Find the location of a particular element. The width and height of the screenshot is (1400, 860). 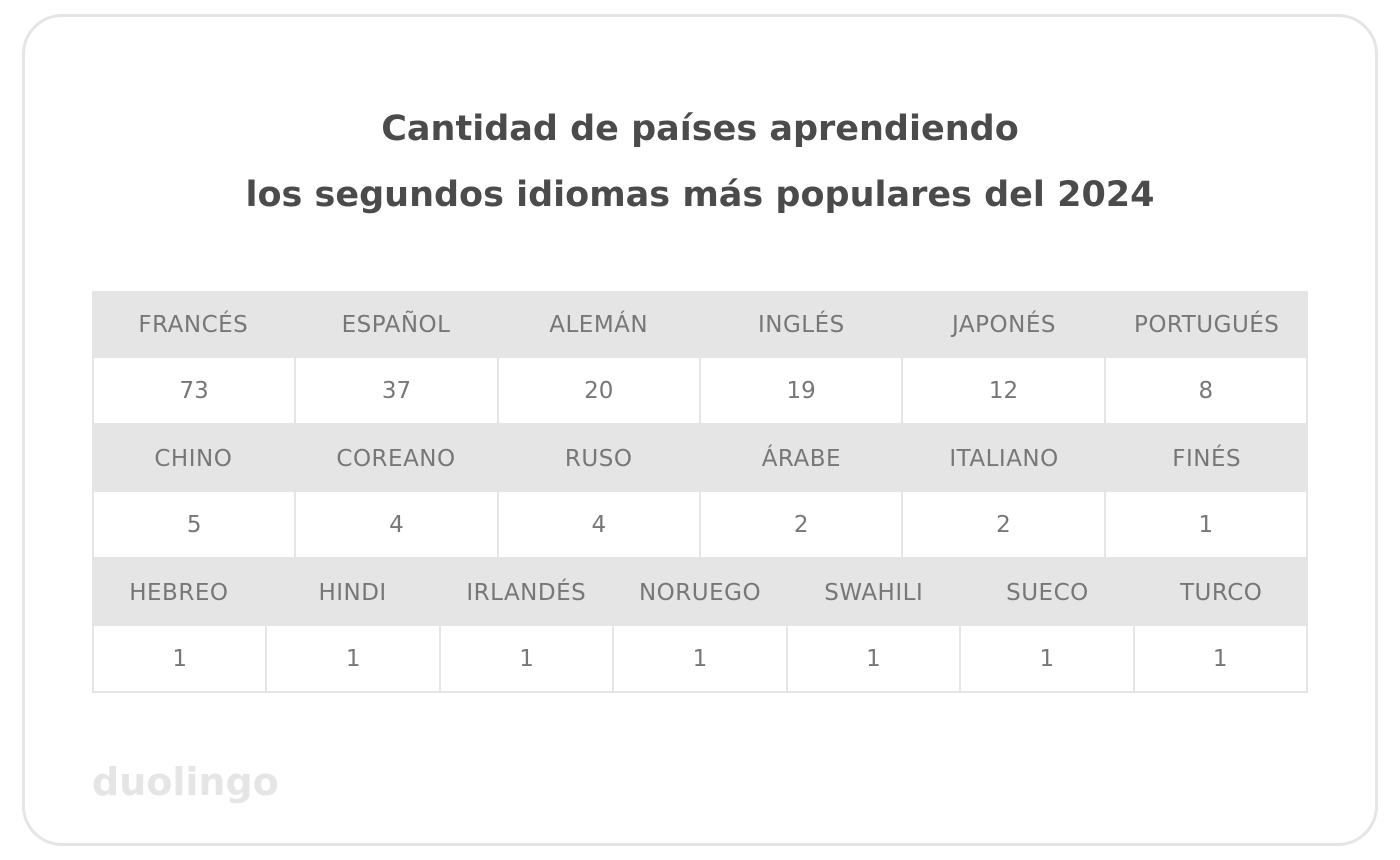

language-label: NORUEGO is located at coordinates (700, 592).